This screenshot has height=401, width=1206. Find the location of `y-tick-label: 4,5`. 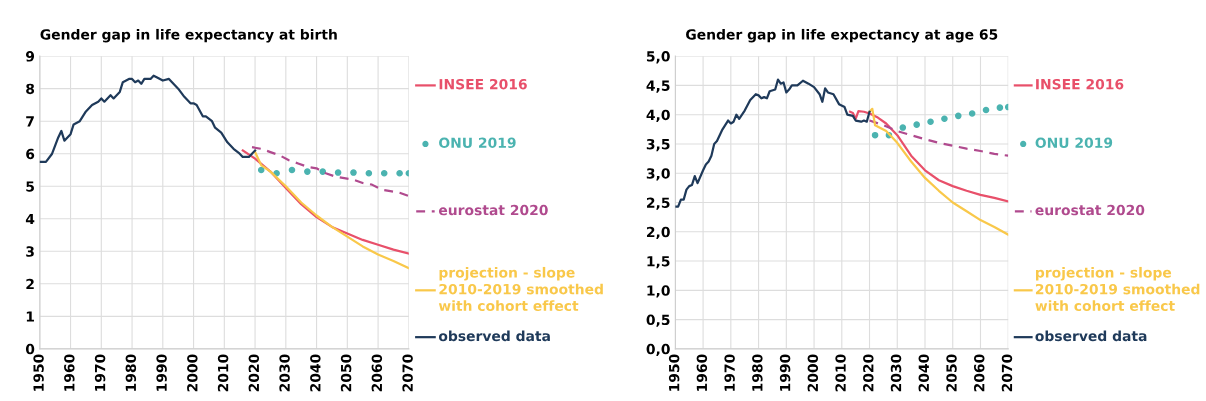

y-tick-label: 4,5 is located at coordinates (658, 86).